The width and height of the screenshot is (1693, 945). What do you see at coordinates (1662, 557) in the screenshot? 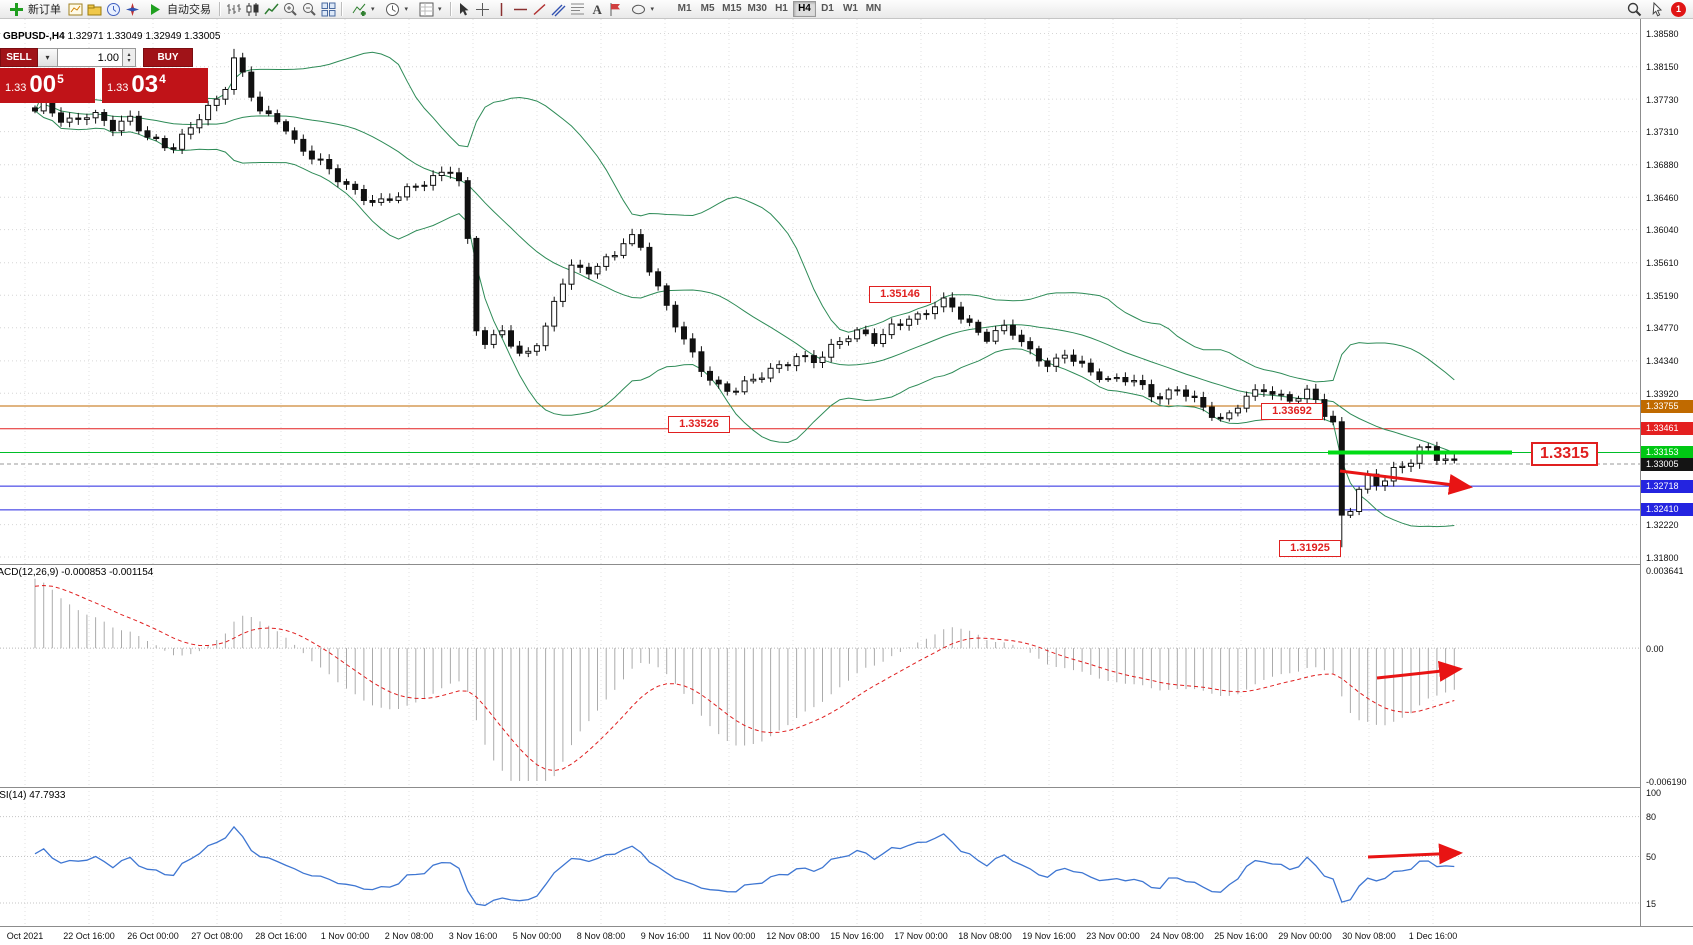
I see `price-axis-label: 1.31800` at bounding box center [1662, 557].